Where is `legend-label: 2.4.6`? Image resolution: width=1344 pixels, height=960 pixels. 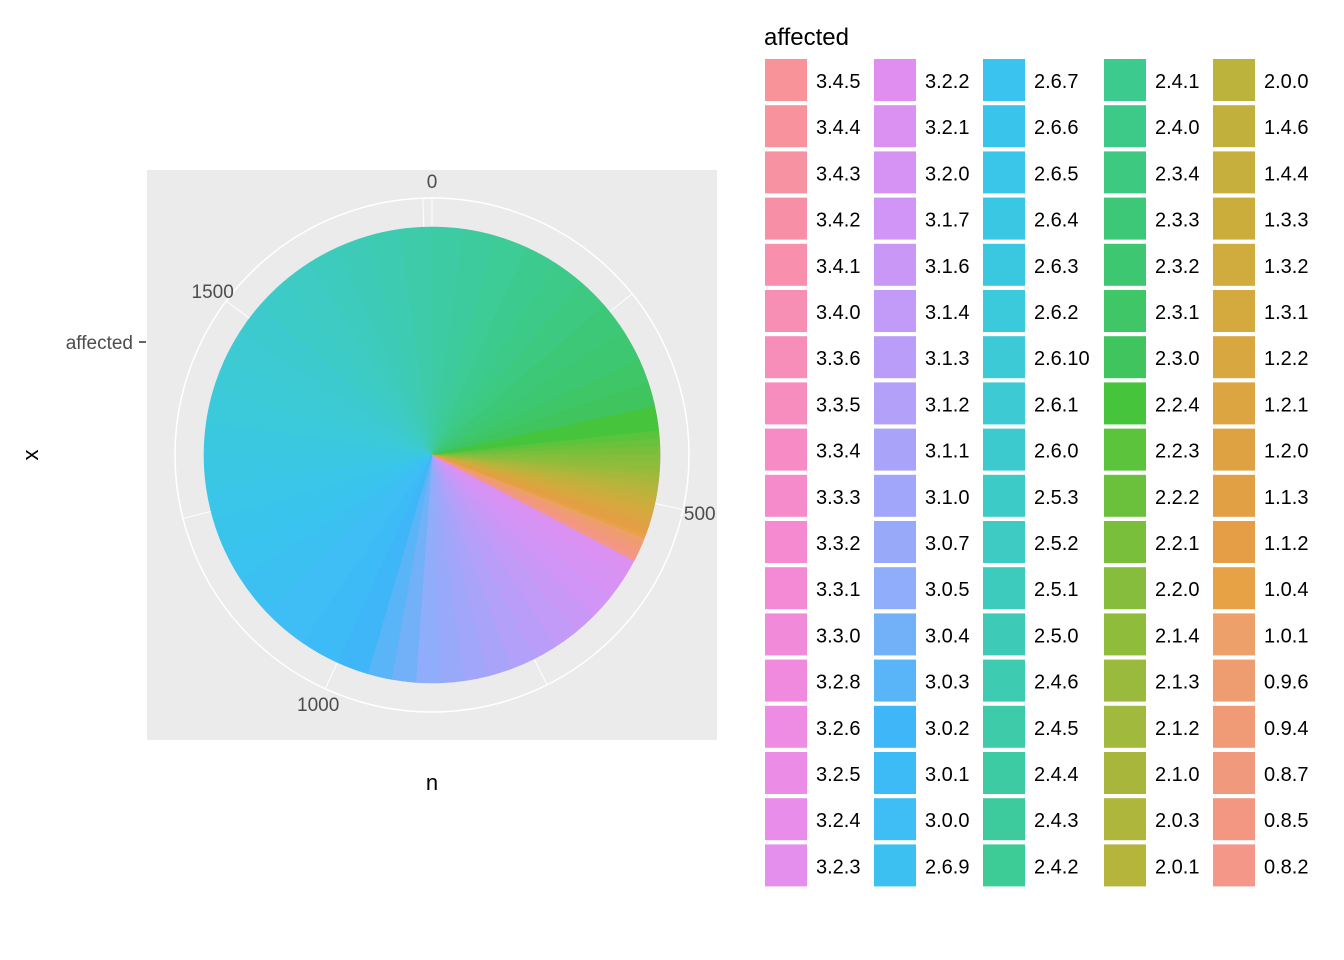
legend-label: 2.4.6 is located at coordinates (1056, 683).